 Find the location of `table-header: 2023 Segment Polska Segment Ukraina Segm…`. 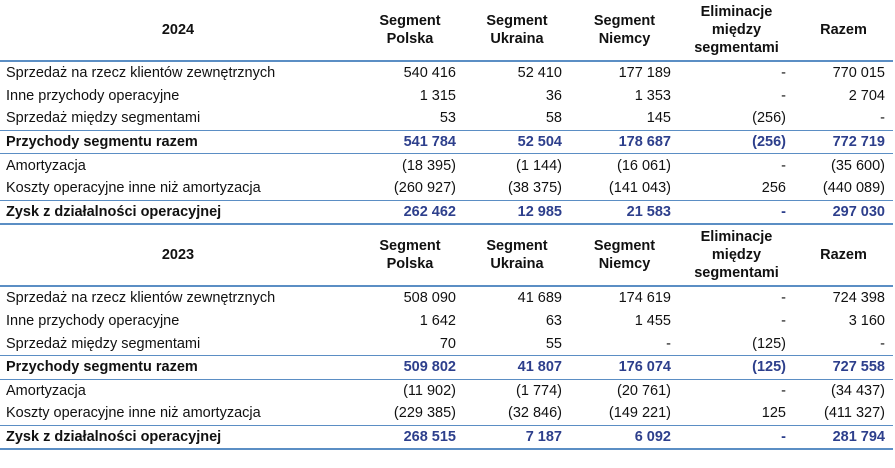

table-header: 2023 Segment Polska Segment Ukraina Segm… is located at coordinates (446, 255).